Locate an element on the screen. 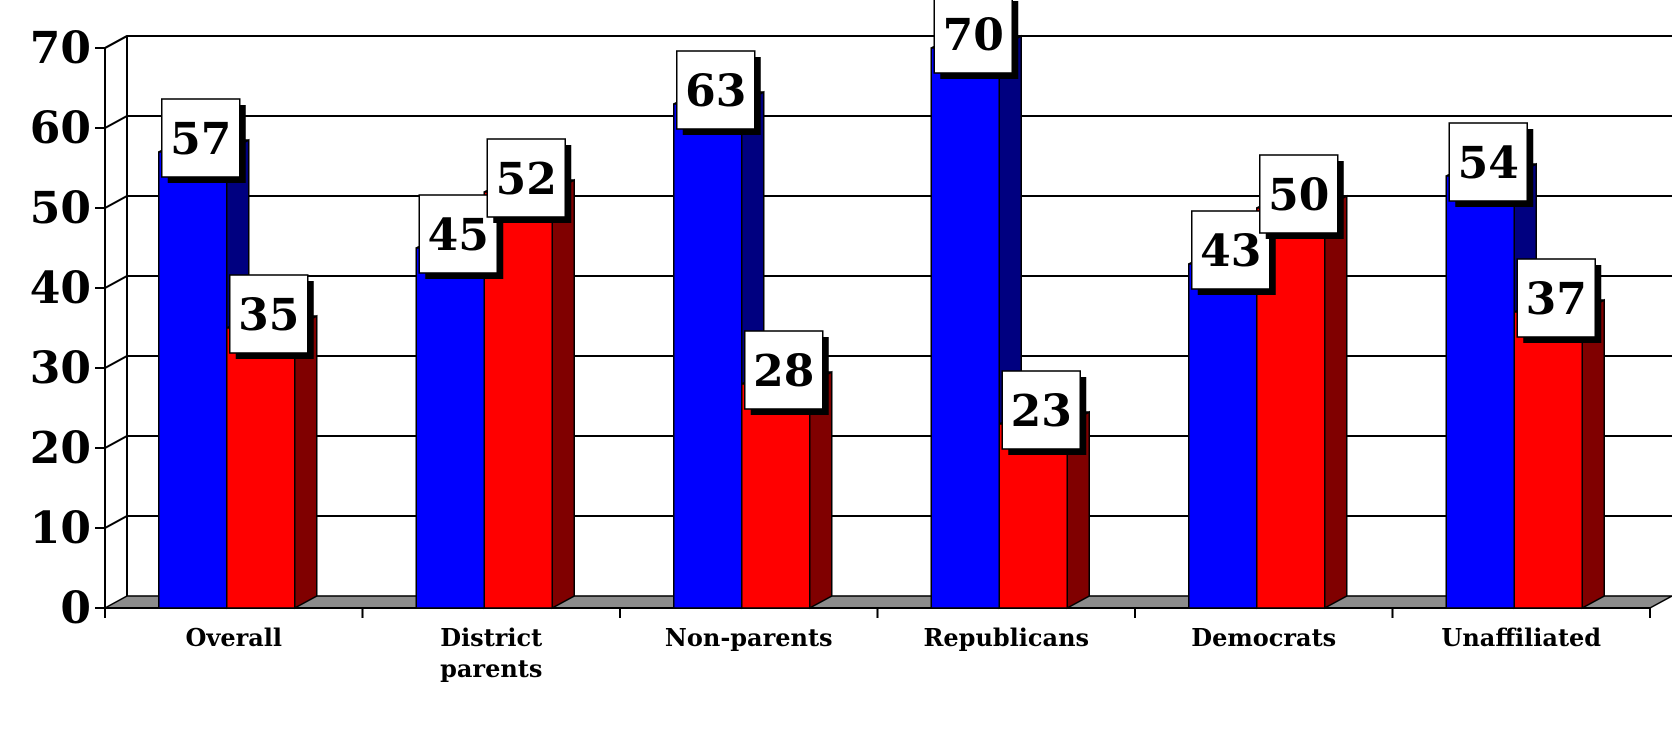 This screenshot has width=1672, height=735. data-label-box: 50 is located at coordinates (1301, 196).